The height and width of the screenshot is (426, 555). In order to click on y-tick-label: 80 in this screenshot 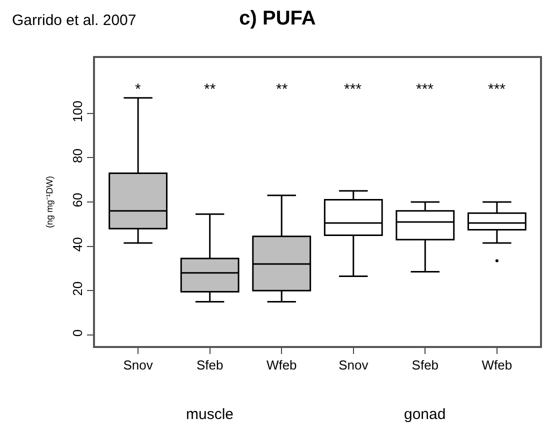, I will do `click(77, 155)`.